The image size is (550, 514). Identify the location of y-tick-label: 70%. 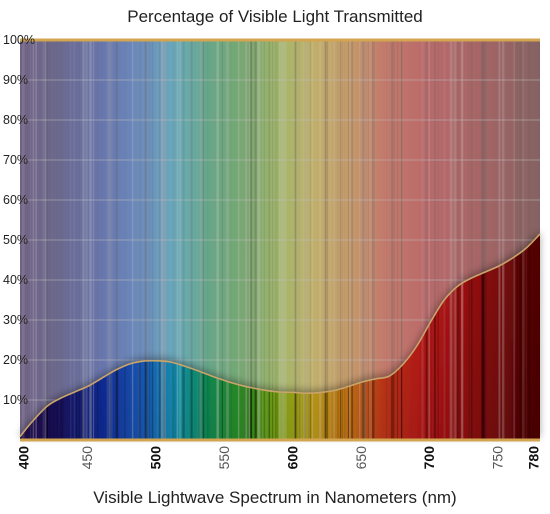
(15, 160).